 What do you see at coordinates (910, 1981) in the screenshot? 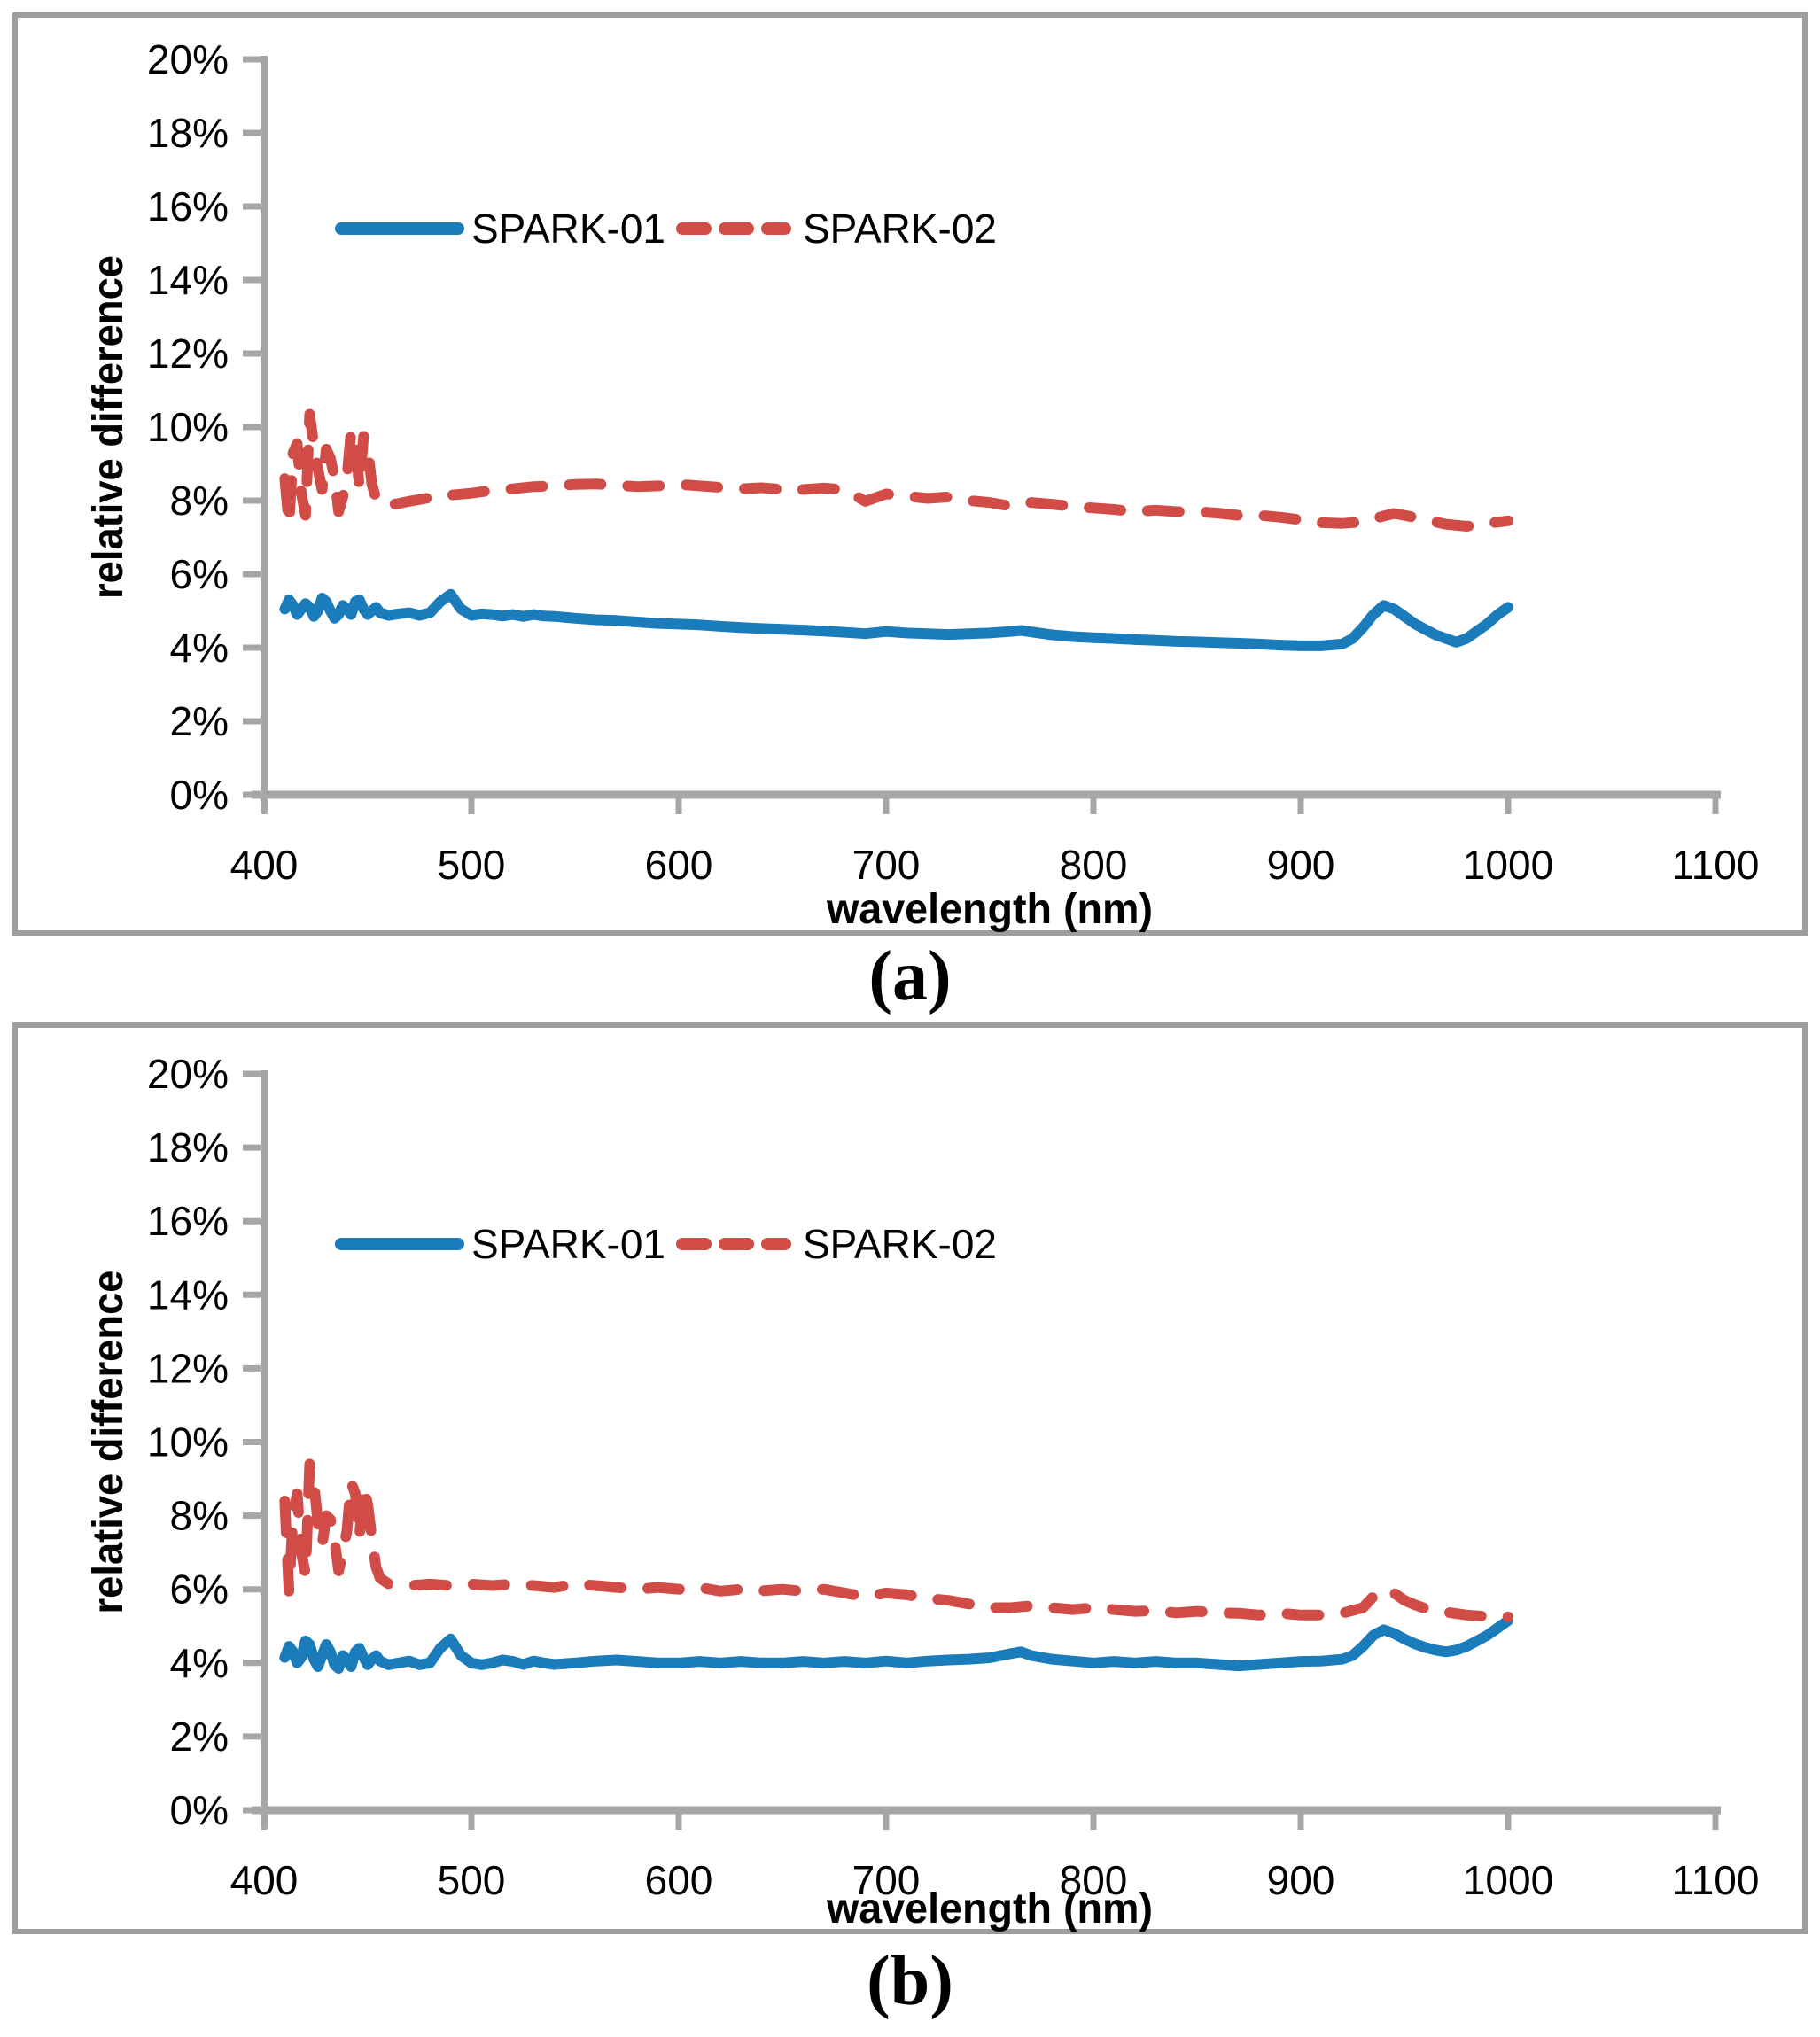
I see `caption-b: (b)` at bounding box center [910, 1981].